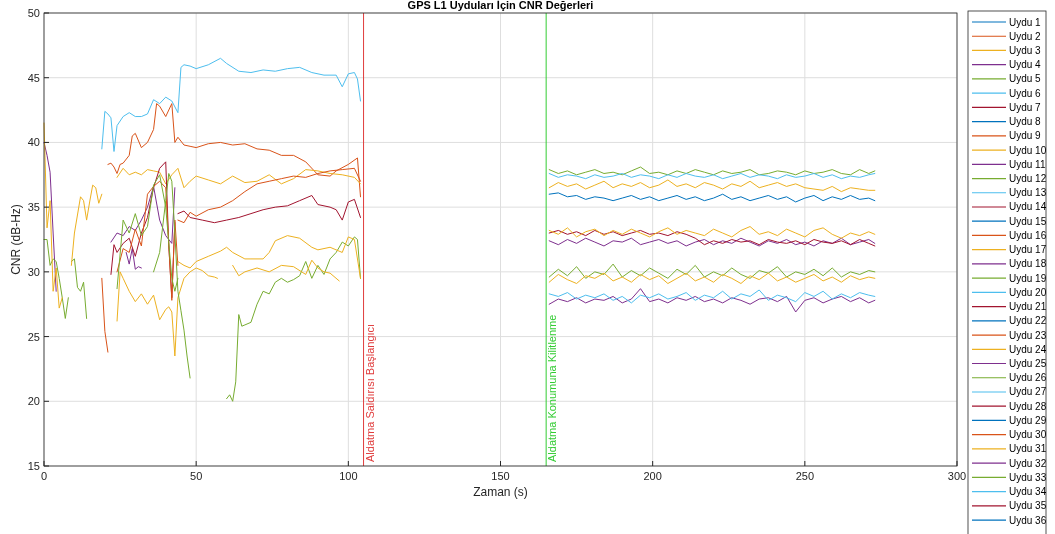 The width and height of the screenshot is (1055, 534). Describe the element at coordinates (33, 77) in the screenshot. I see `y-tick-label: 45` at that location.